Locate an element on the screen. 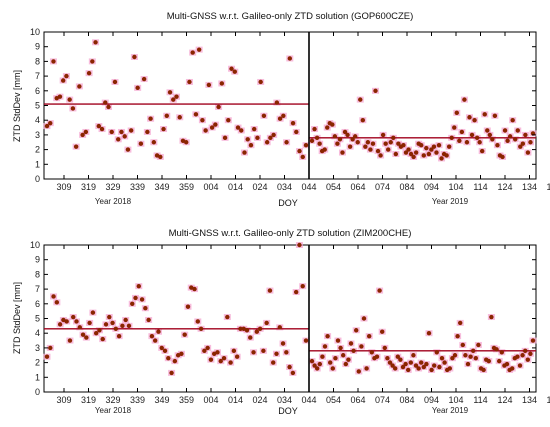 This screenshot has height=427, width=550. x-tick-label: 054 is located at coordinates (333, 400).